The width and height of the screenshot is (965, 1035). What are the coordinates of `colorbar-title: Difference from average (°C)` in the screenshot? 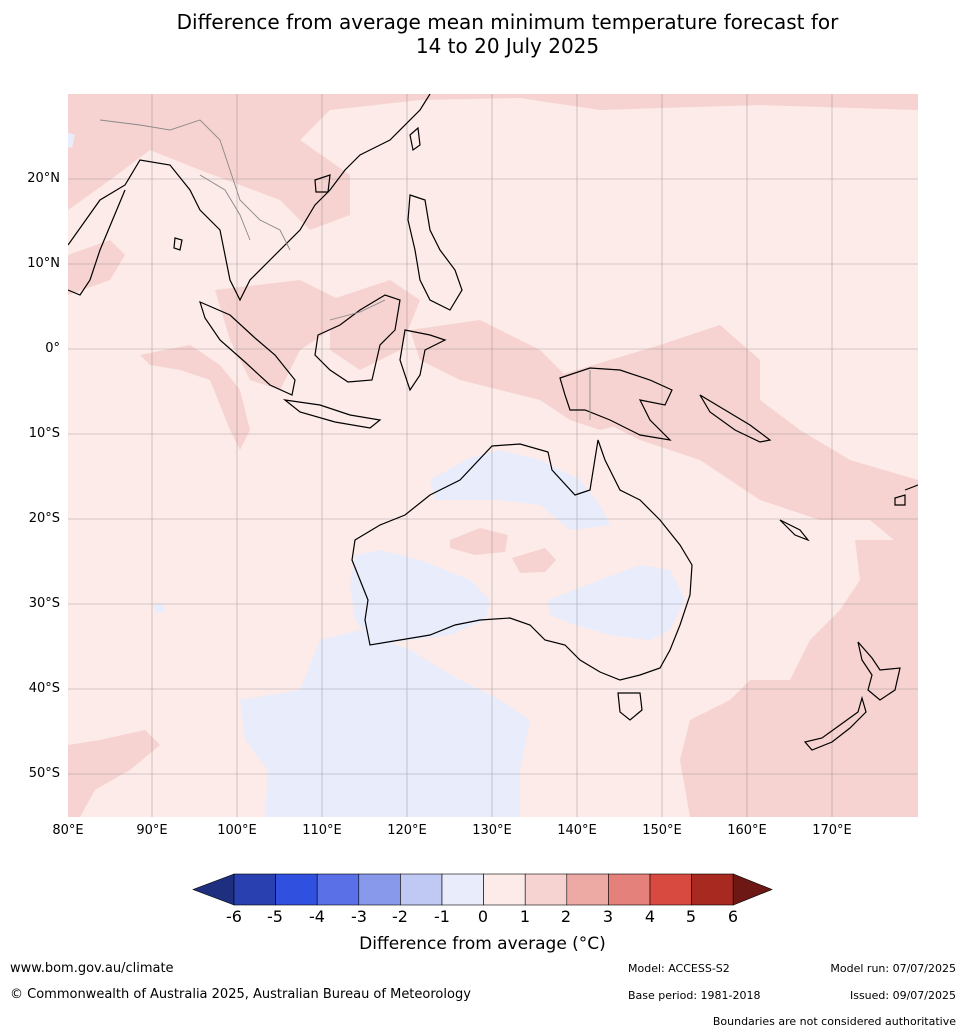 It's located at (482, 944).